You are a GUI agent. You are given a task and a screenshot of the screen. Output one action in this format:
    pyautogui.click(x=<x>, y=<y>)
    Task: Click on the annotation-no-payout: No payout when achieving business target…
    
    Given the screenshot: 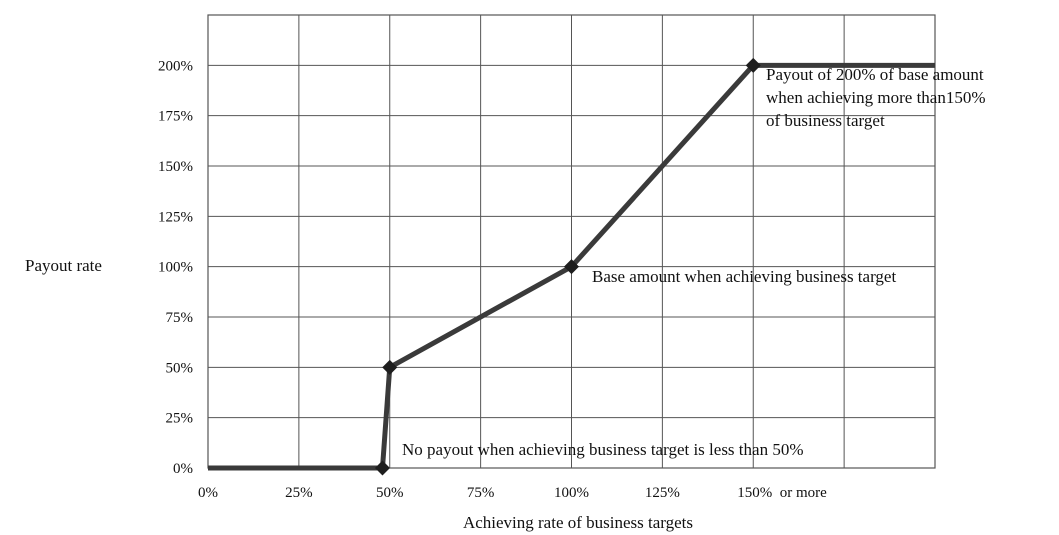 What is the action you would take?
    pyautogui.click(x=602, y=449)
    